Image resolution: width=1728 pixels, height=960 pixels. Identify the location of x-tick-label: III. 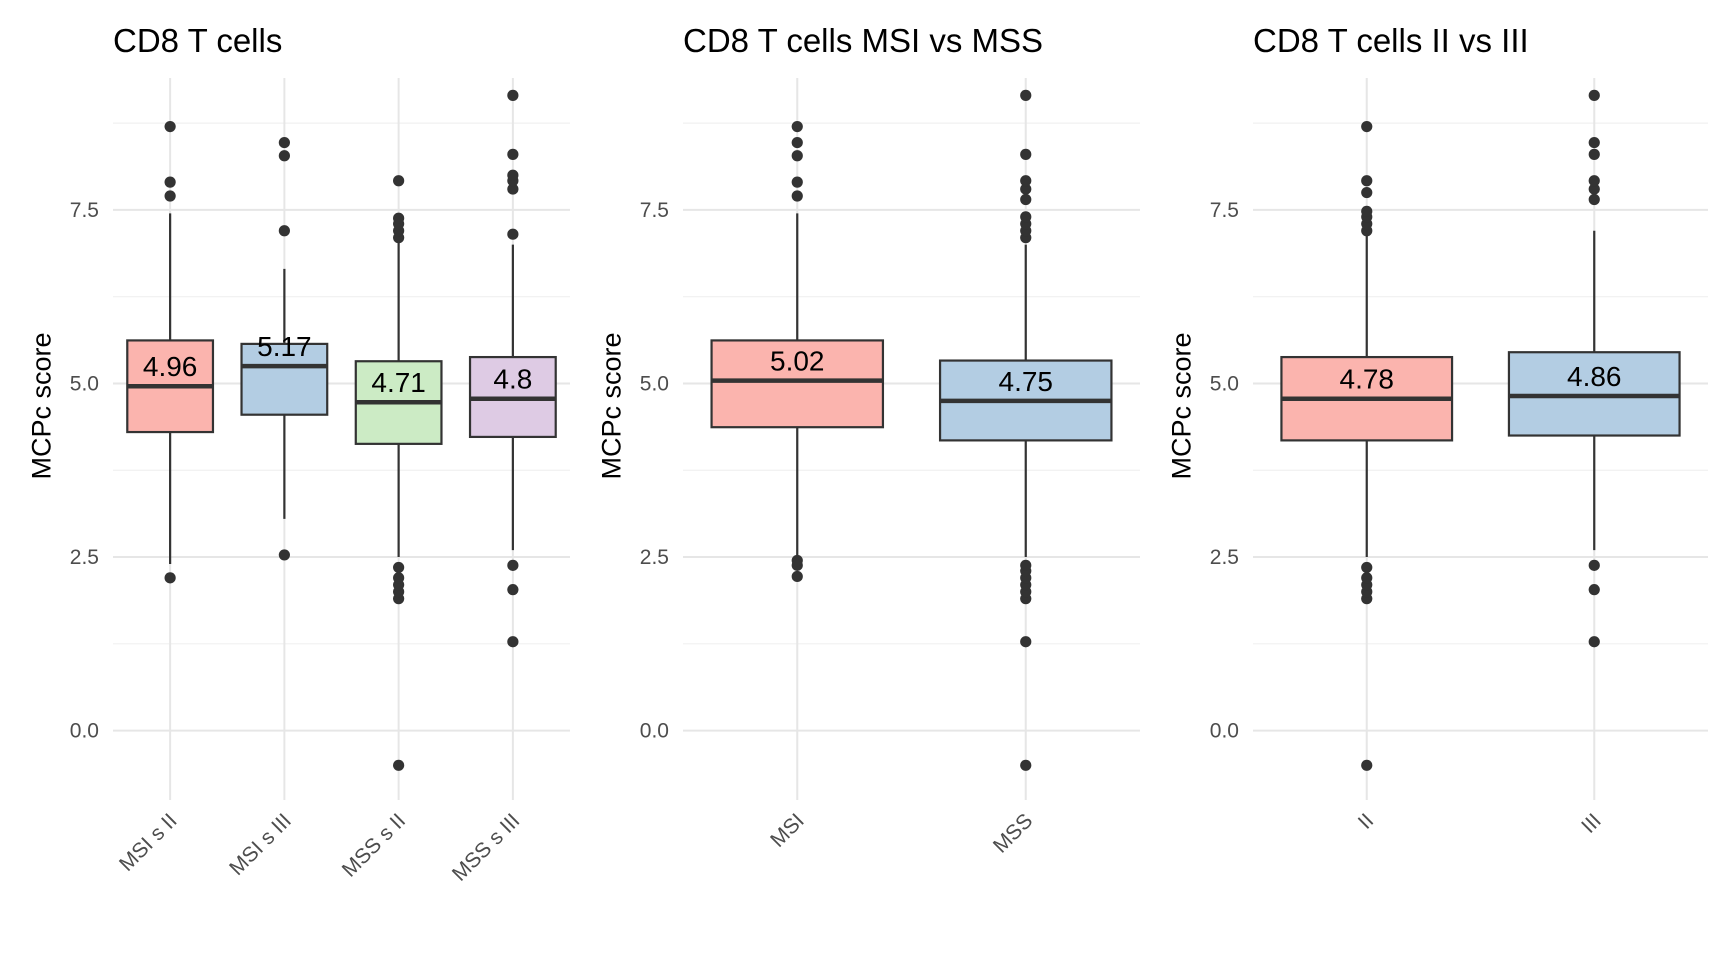
(1591, 823).